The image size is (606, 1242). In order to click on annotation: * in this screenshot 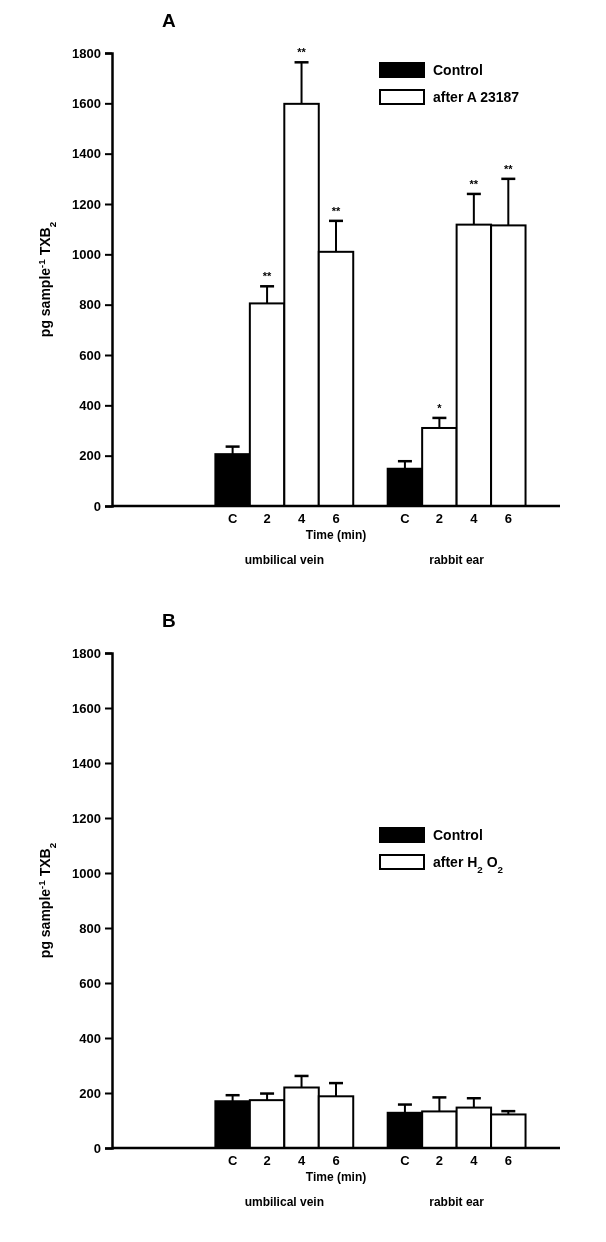, I will do `click(440, 407)`.